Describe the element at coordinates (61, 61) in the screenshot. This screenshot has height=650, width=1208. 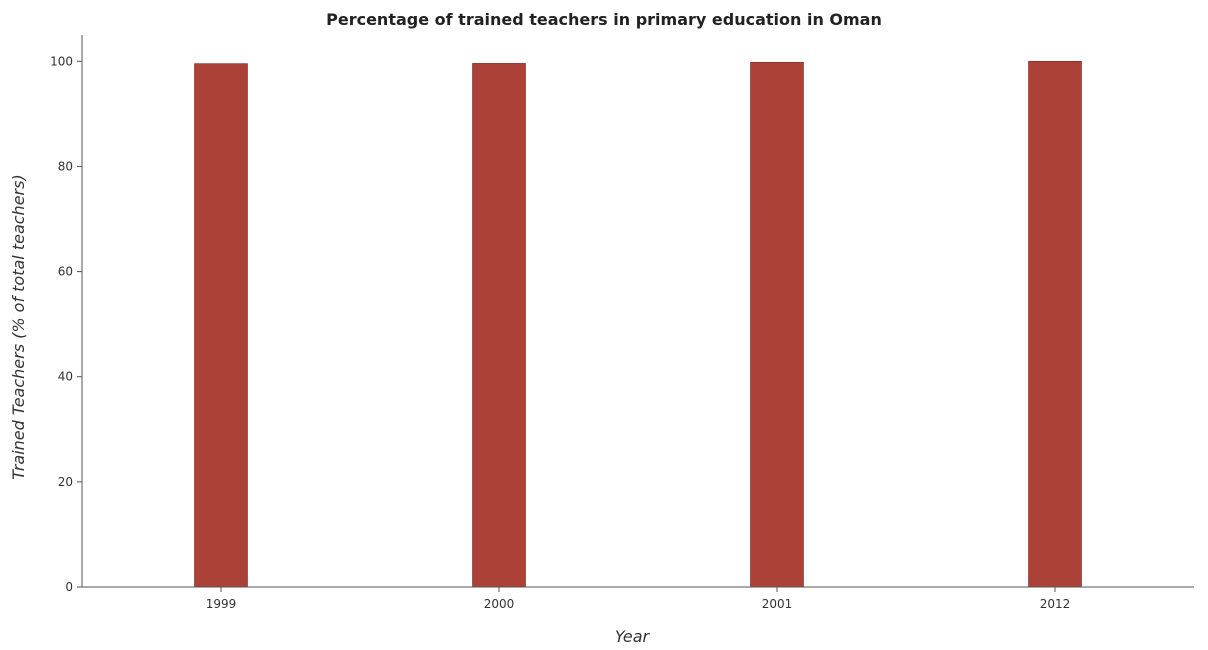
I see `y-tick-label: 100` at that location.